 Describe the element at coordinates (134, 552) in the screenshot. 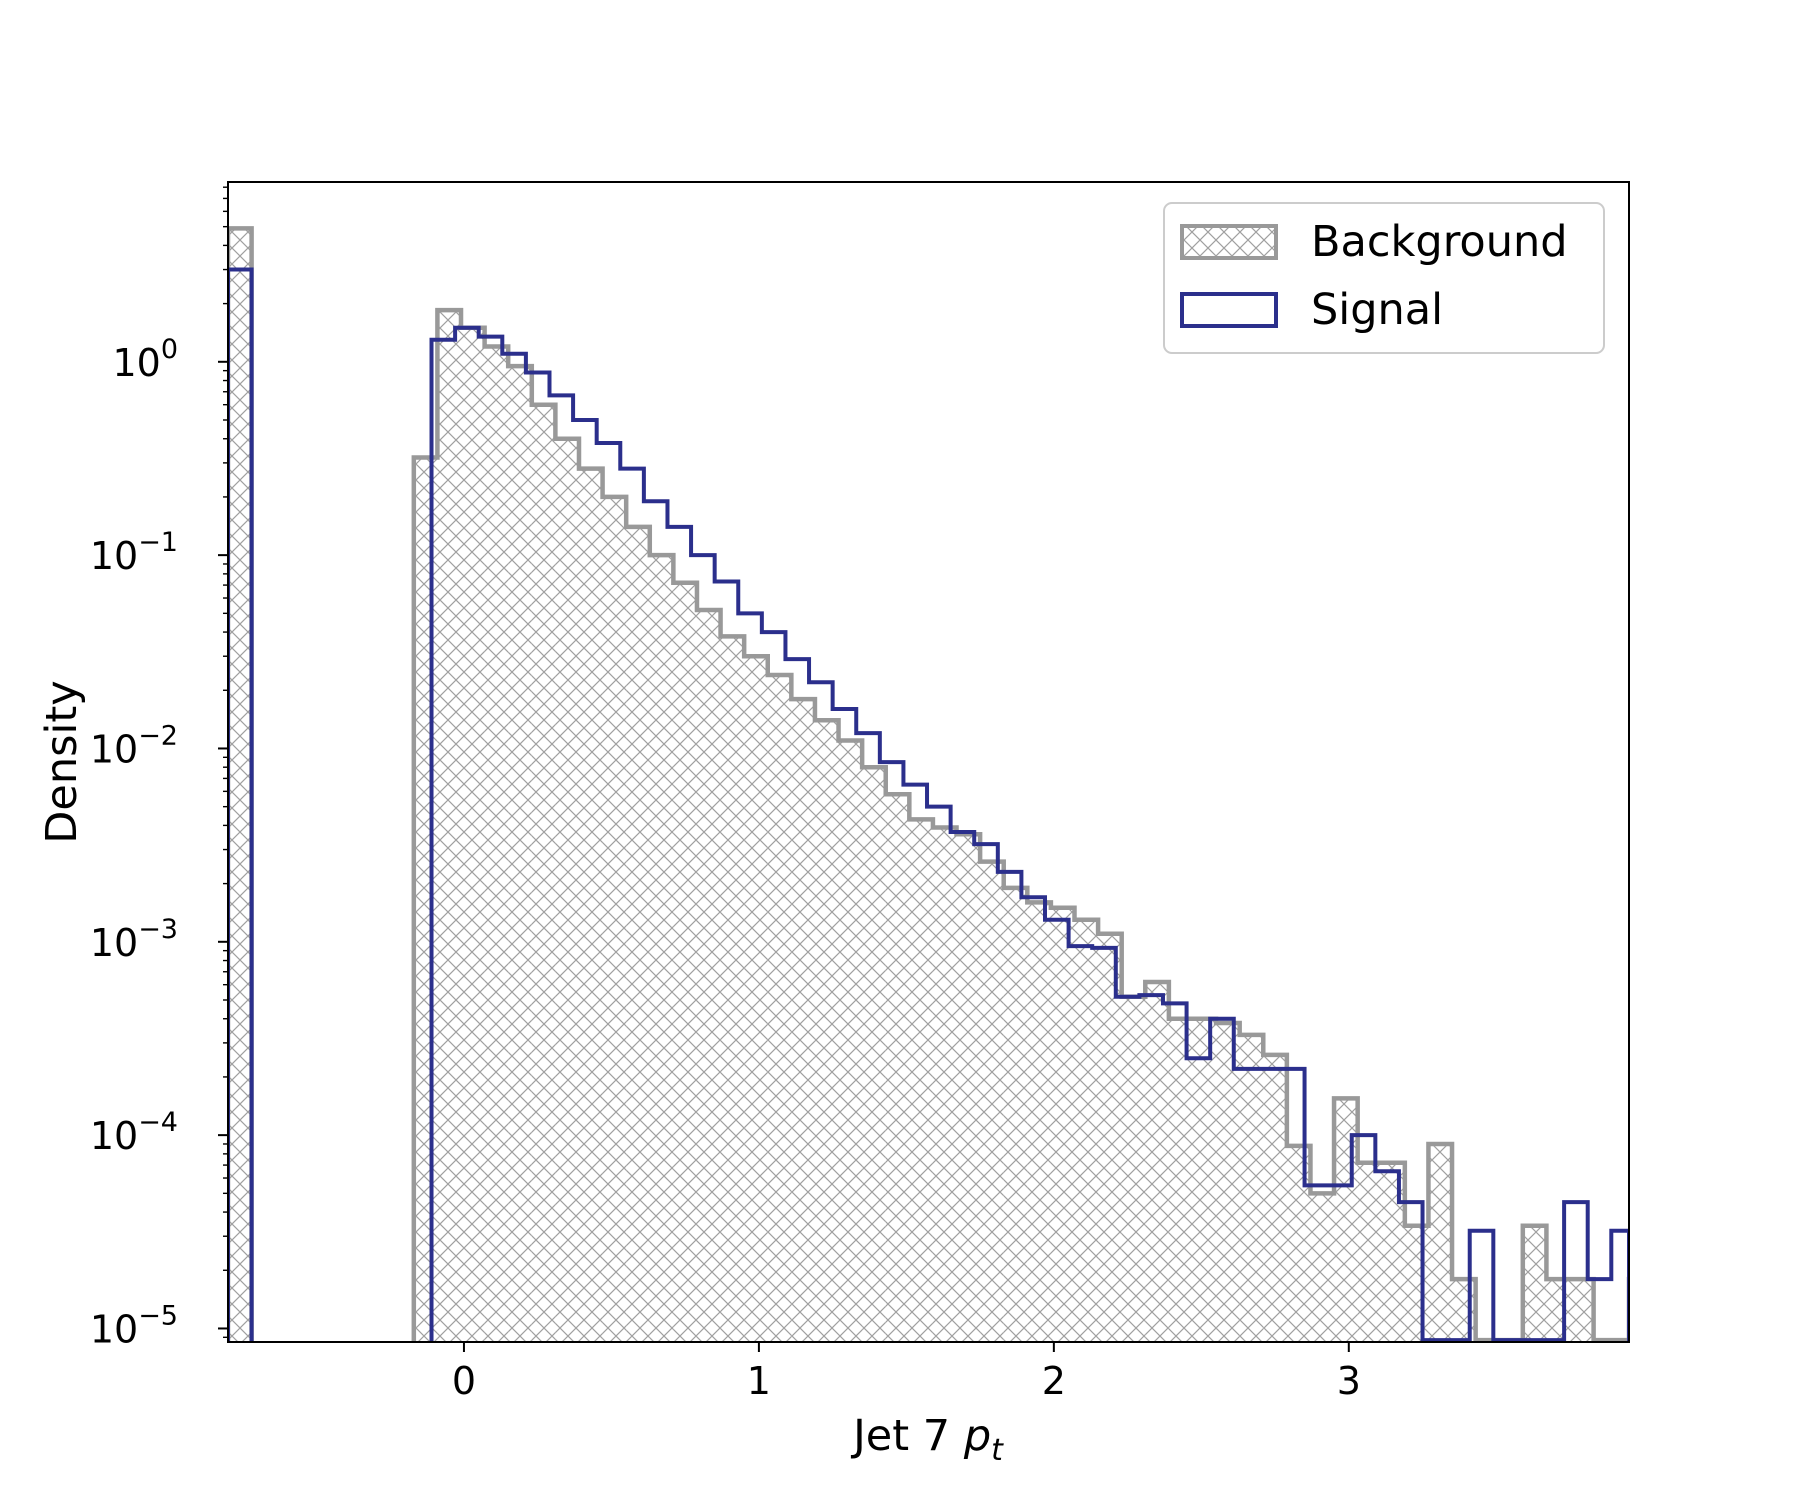

I see `y-tick-label: 10⁻¹` at that location.